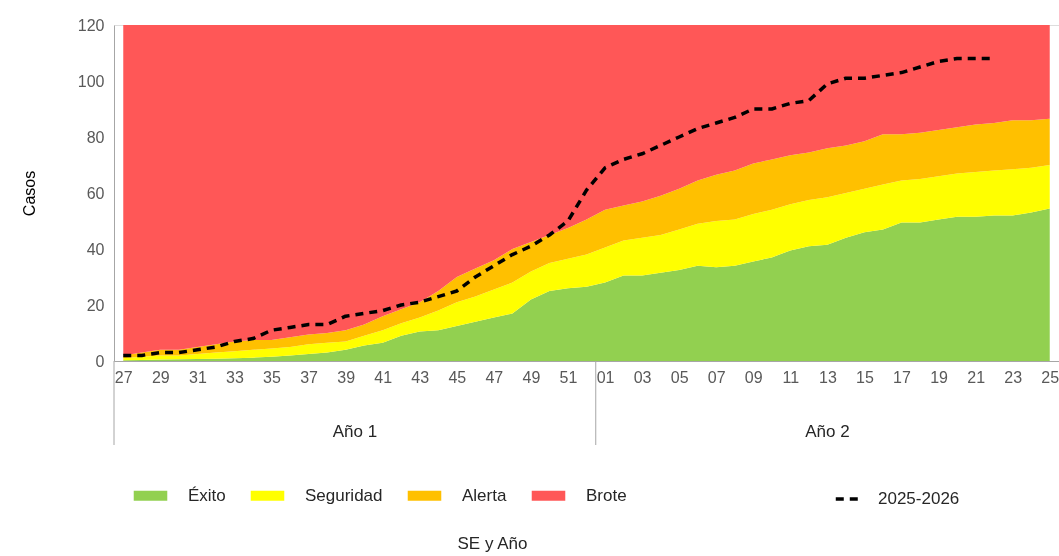 The width and height of the screenshot is (1059, 556). I want to click on x-tick-label: 15, so click(865, 377).